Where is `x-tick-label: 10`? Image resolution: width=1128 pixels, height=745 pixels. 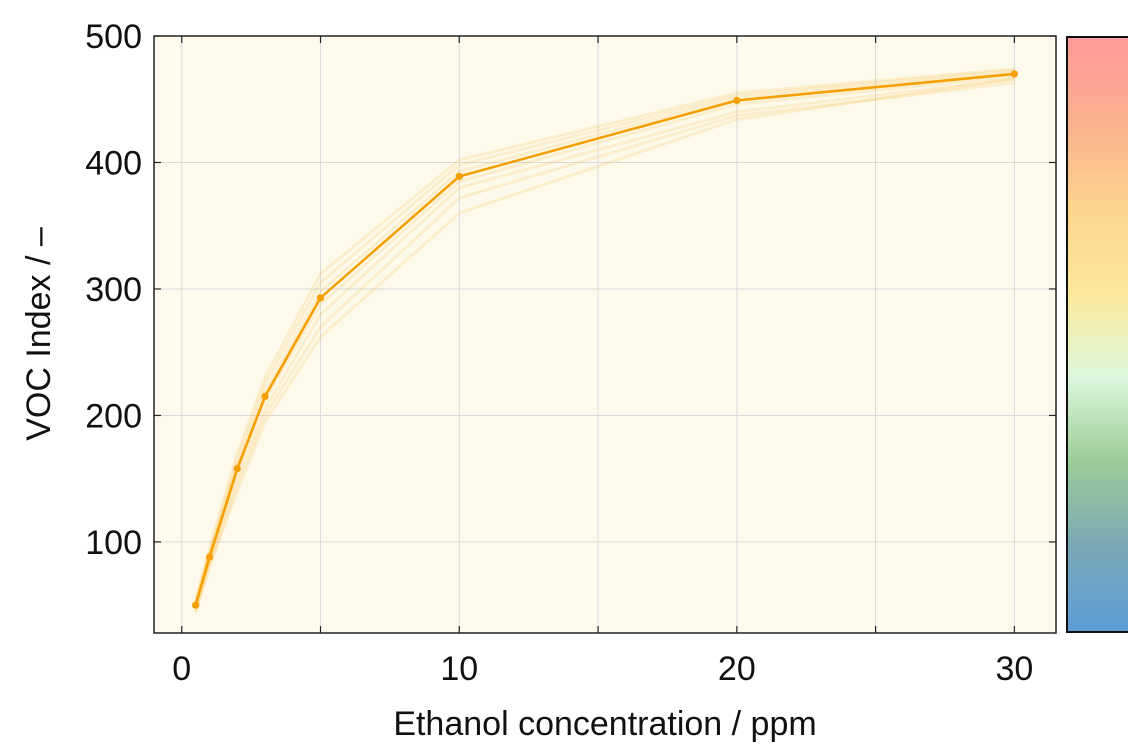 x-tick-label: 10 is located at coordinates (459, 669).